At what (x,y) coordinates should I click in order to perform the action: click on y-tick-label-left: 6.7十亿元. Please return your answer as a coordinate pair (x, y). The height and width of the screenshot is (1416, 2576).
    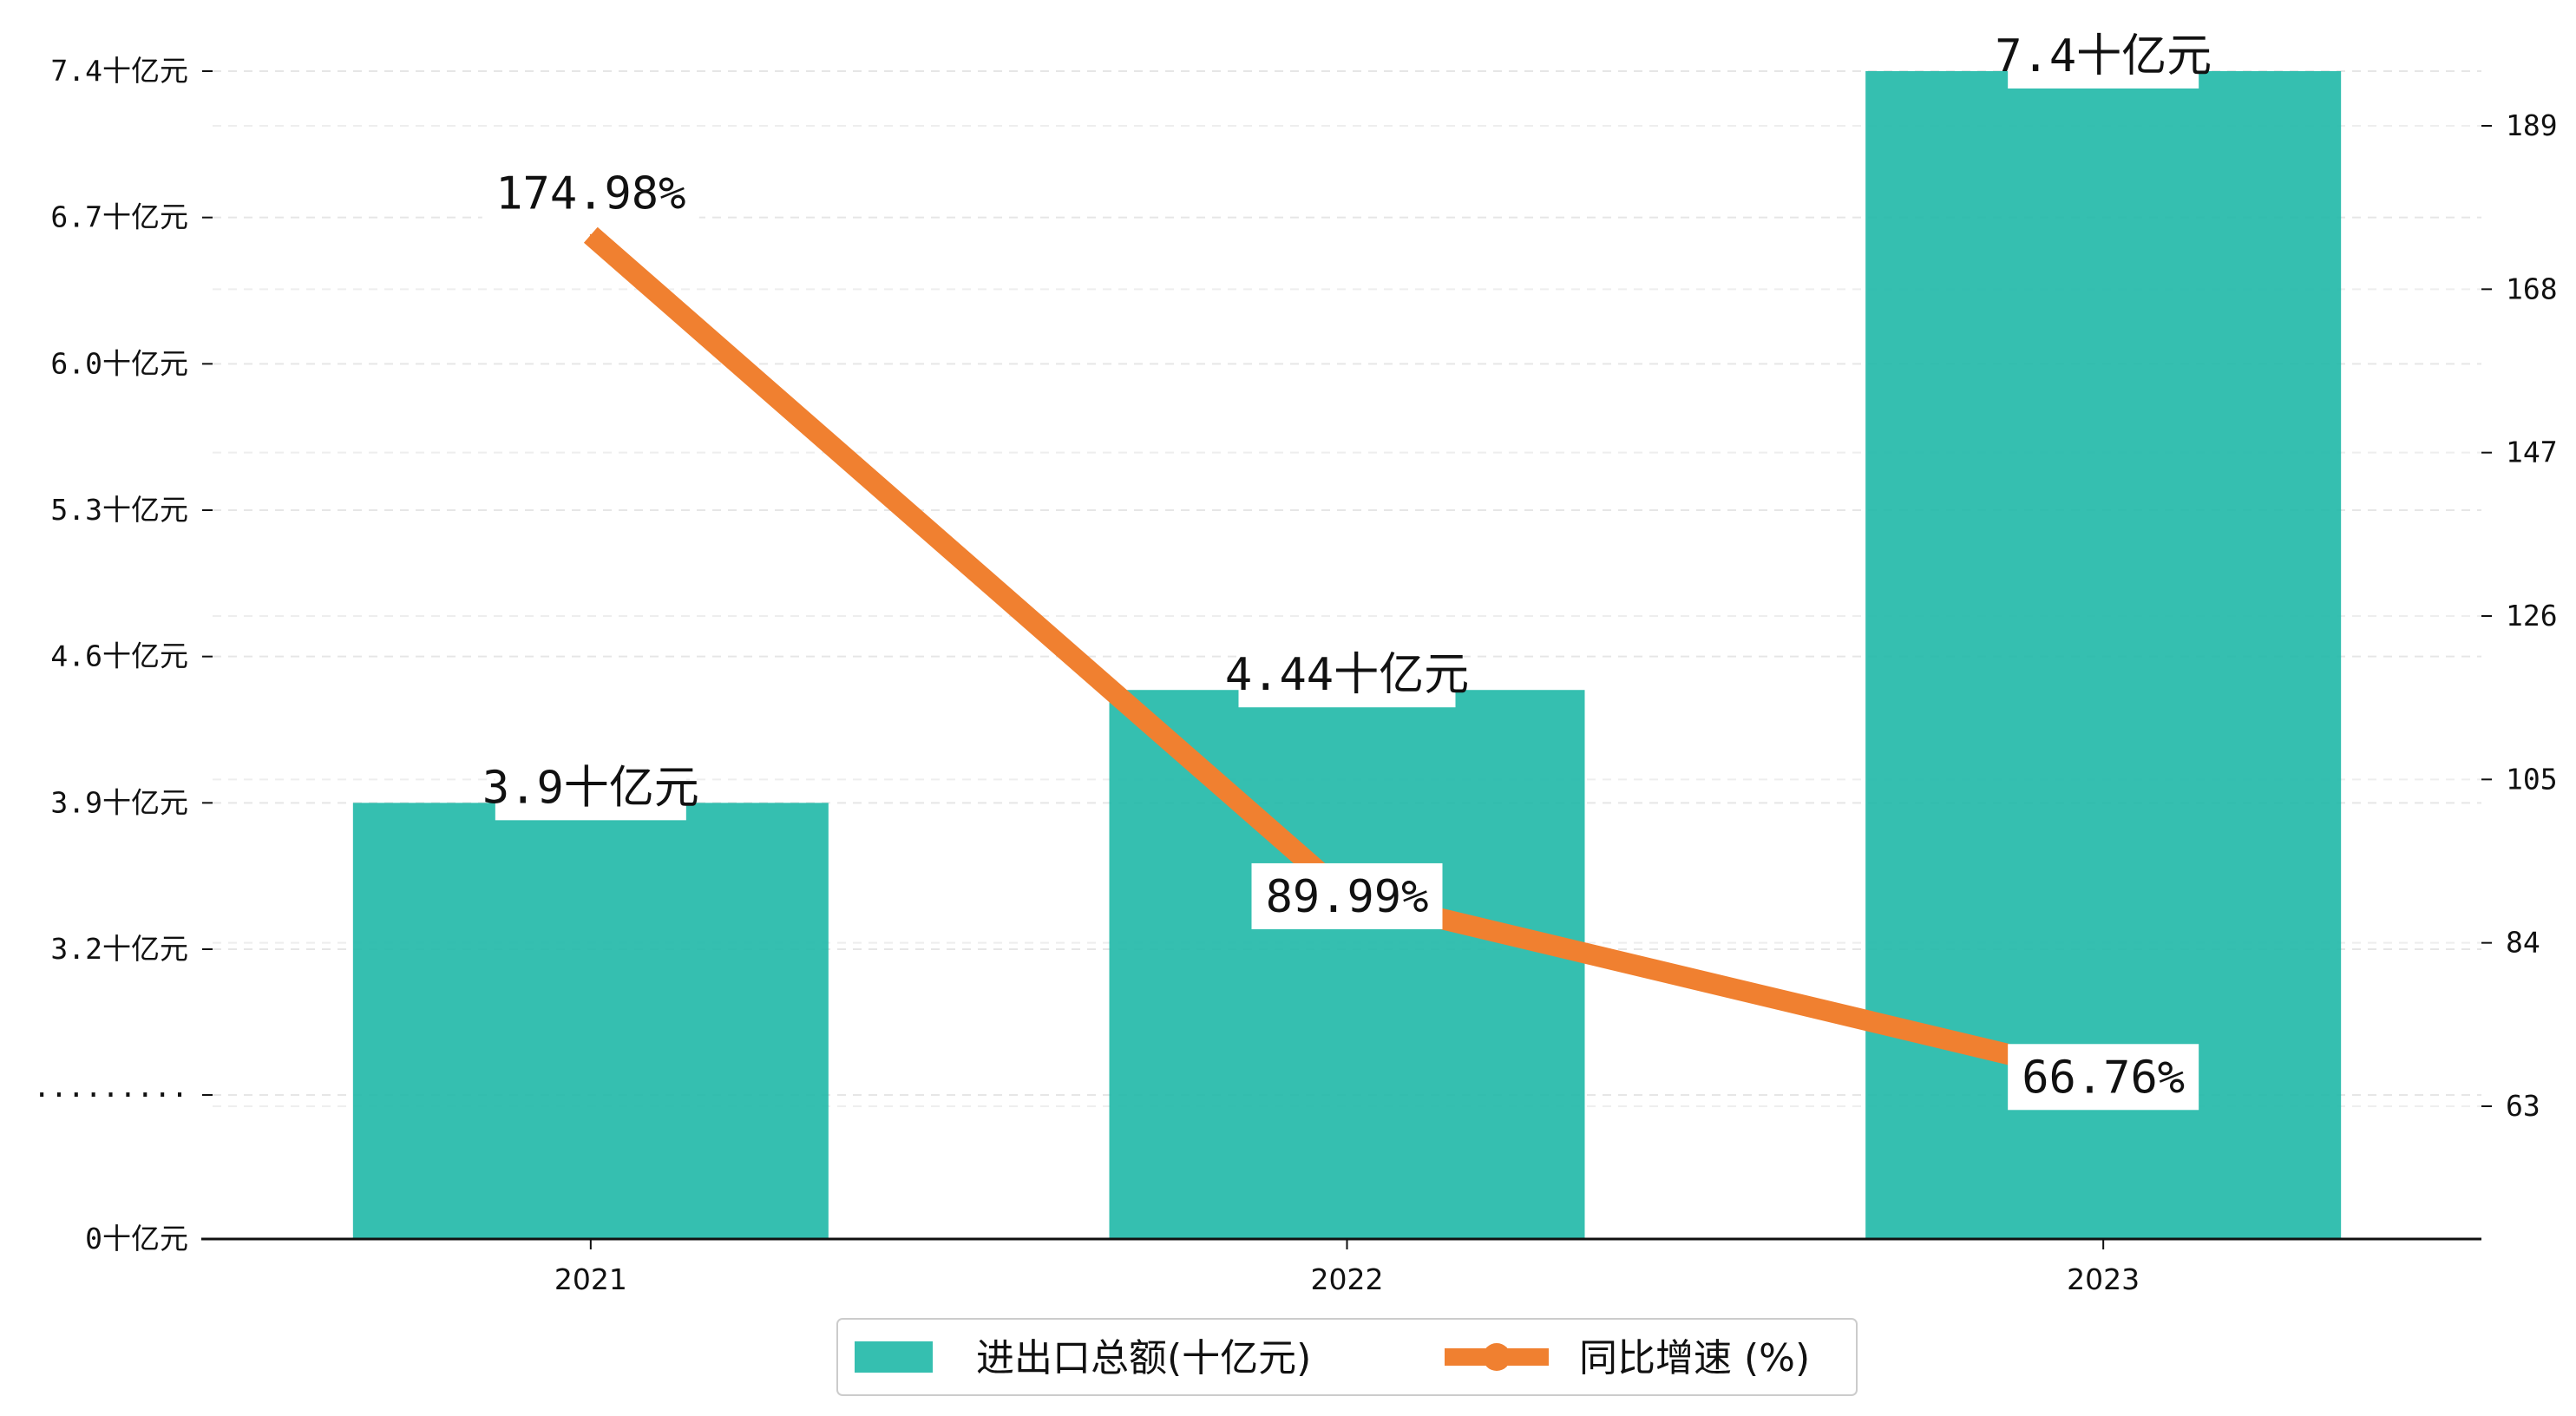
    Looking at the image, I should click on (119, 217).